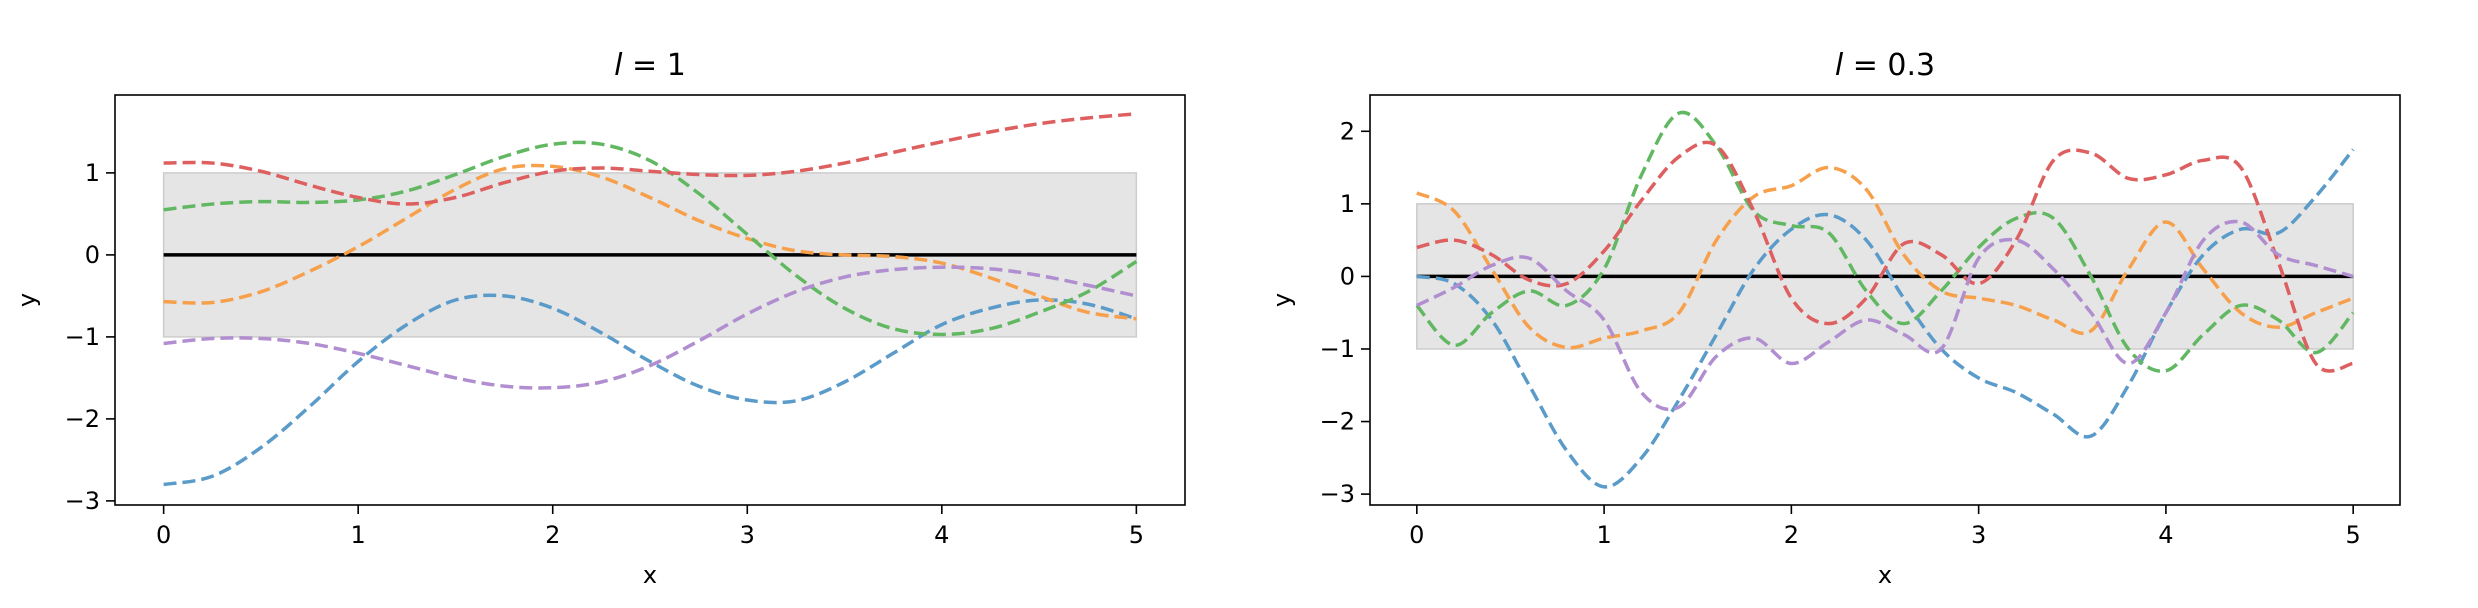  I want to click on y-tick-label: 2, so click(1347, 131).